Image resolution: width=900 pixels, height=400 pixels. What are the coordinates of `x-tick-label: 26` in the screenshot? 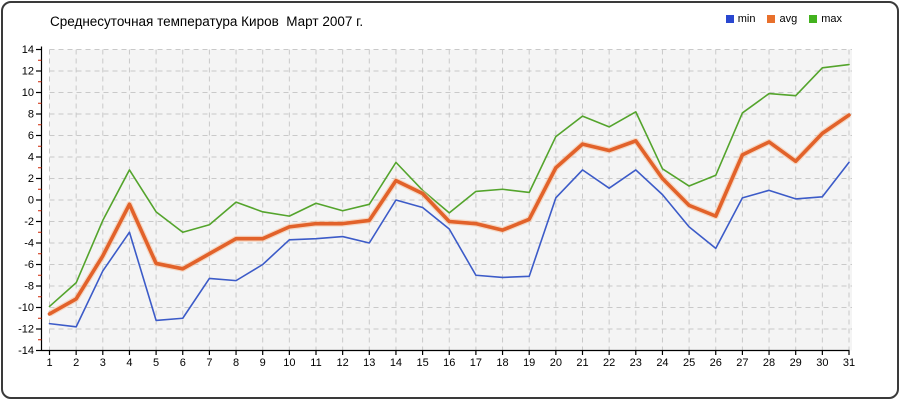 It's located at (716, 363).